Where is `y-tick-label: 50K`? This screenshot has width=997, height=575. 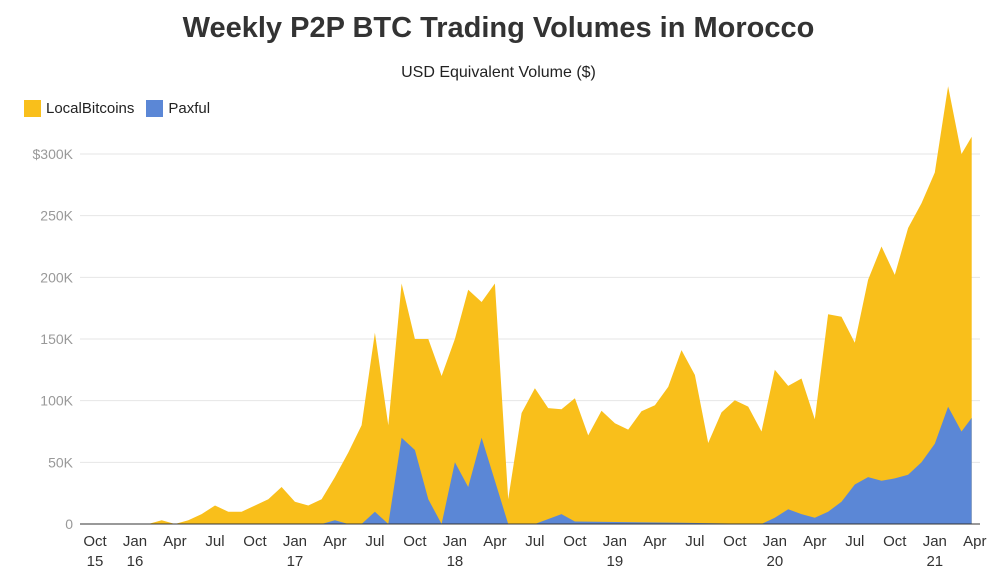 y-tick-label: 50K is located at coordinates (61, 462).